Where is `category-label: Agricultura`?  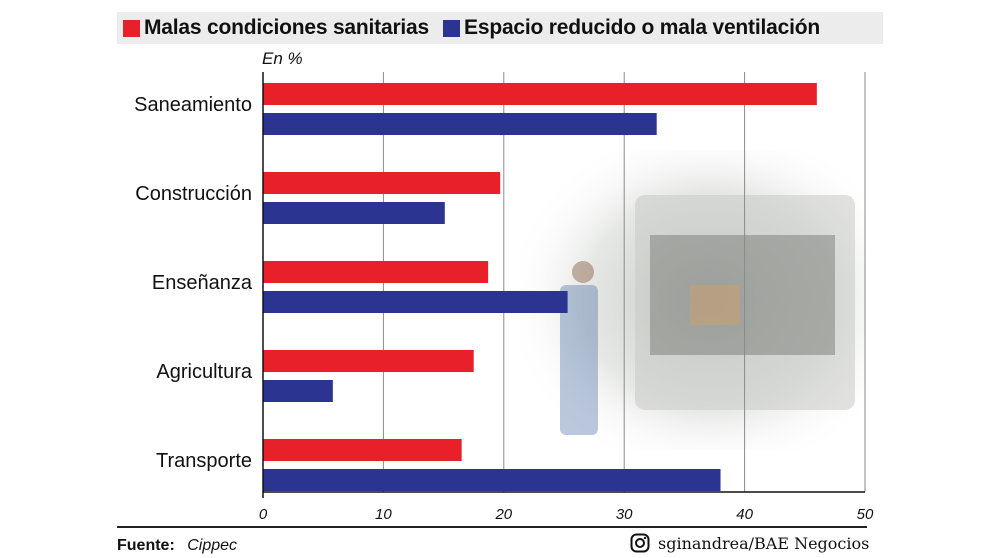 category-label: Agricultura is located at coordinates (204, 372).